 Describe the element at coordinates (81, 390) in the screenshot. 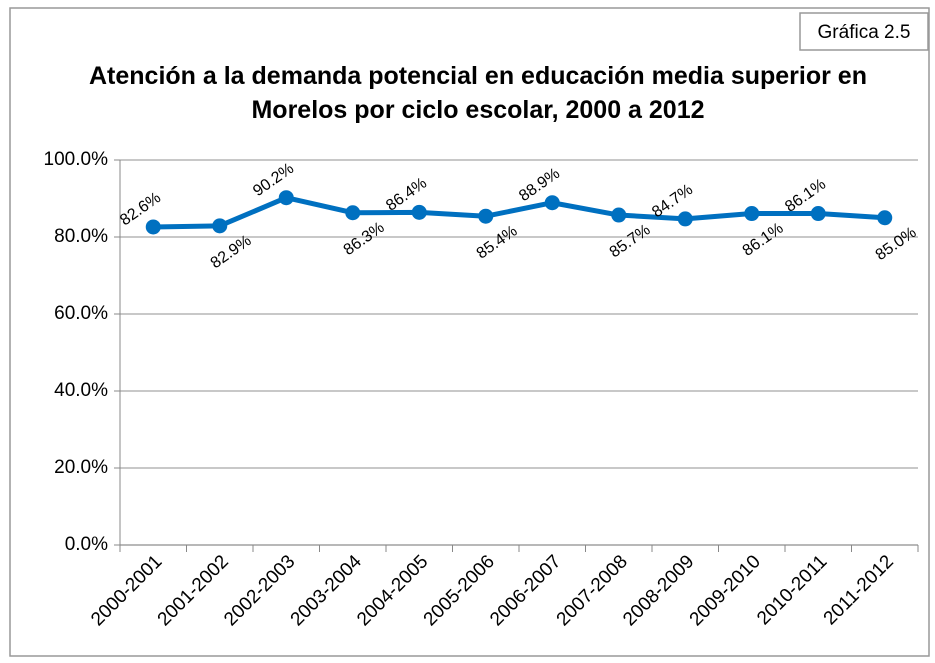

I see `y-tick-label: 40.0%` at that location.